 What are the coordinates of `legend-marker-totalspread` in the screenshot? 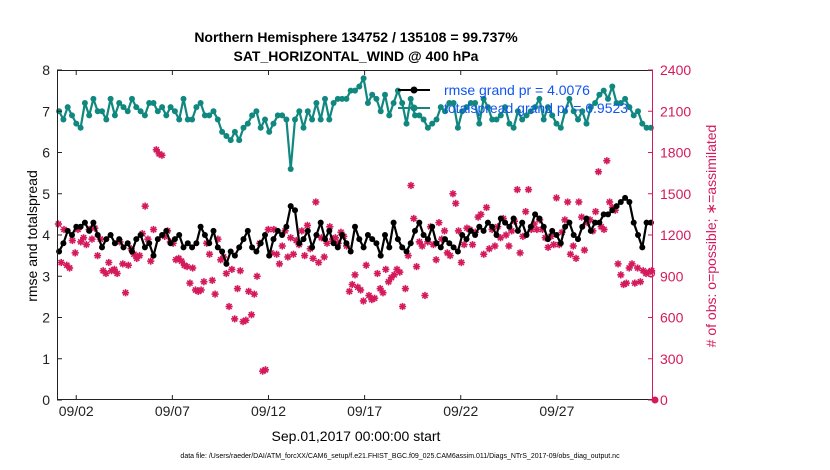 It's located at (414, 108).